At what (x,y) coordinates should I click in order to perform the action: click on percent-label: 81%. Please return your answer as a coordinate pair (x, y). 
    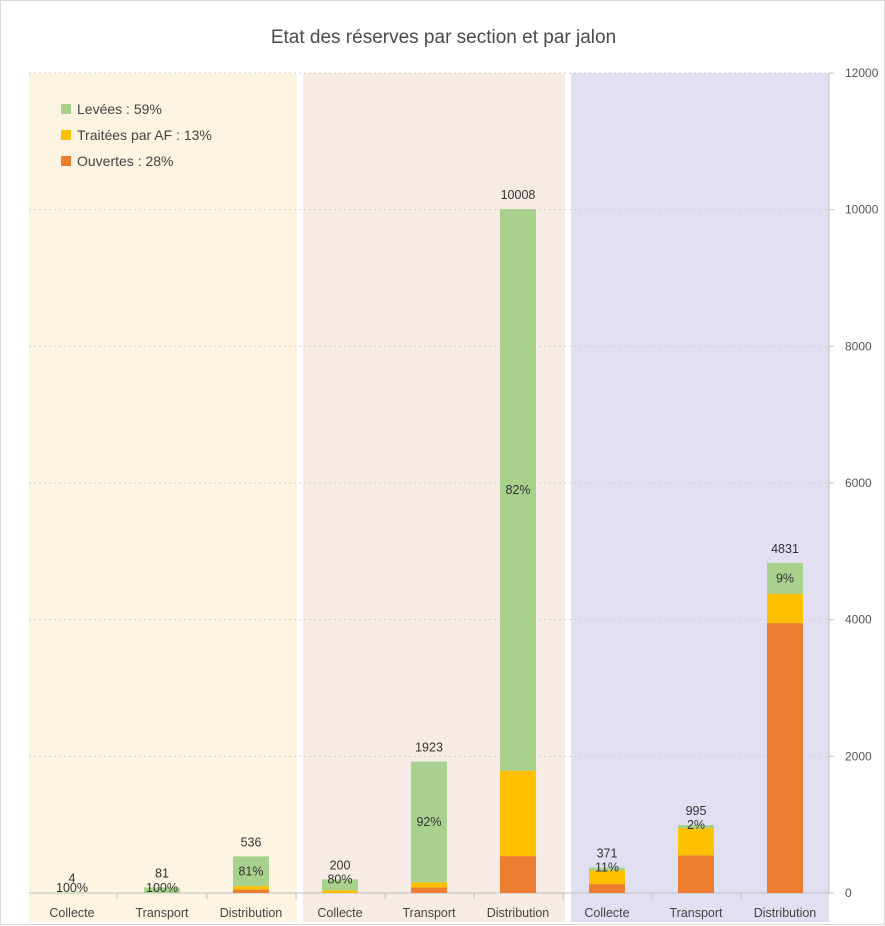
    Looking at the image, I should click on (250, 871).